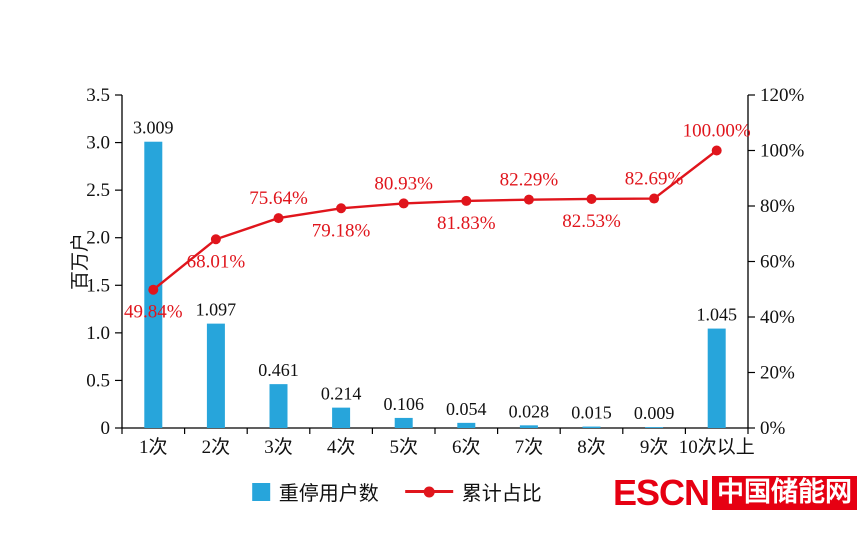 This screenshot has height=544, width=863. Describe the element at coordinates (654, 413) in the screenshot. I see `bar-value-label: 0.009` at that location.